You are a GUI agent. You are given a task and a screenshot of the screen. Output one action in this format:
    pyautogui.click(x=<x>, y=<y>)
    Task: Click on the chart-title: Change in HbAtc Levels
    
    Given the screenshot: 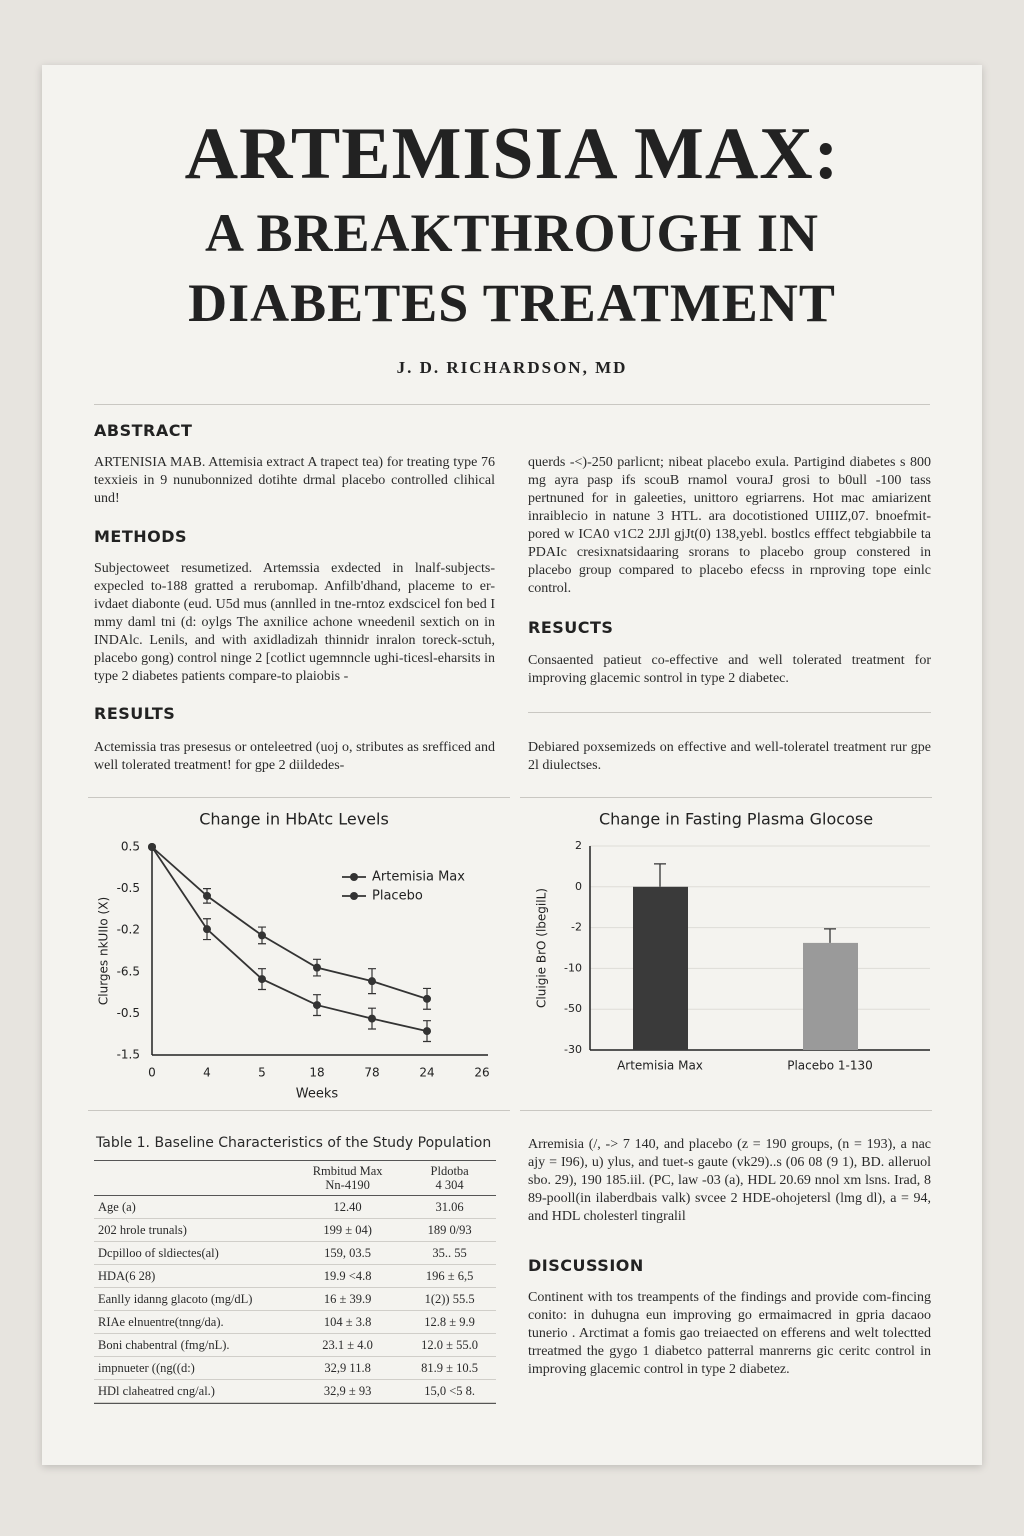 What is the action you would take?
    pyautogui.click(x=294, y=819)
    